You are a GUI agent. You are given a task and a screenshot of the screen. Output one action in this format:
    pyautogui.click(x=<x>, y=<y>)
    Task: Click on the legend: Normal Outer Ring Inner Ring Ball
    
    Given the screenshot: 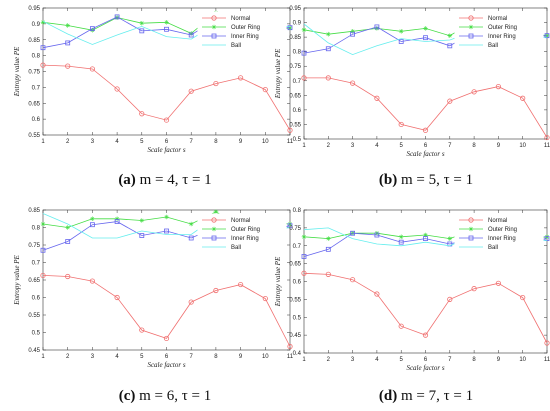 What is the action you would take?
    pyautogui.click(x=499, y=234)
    